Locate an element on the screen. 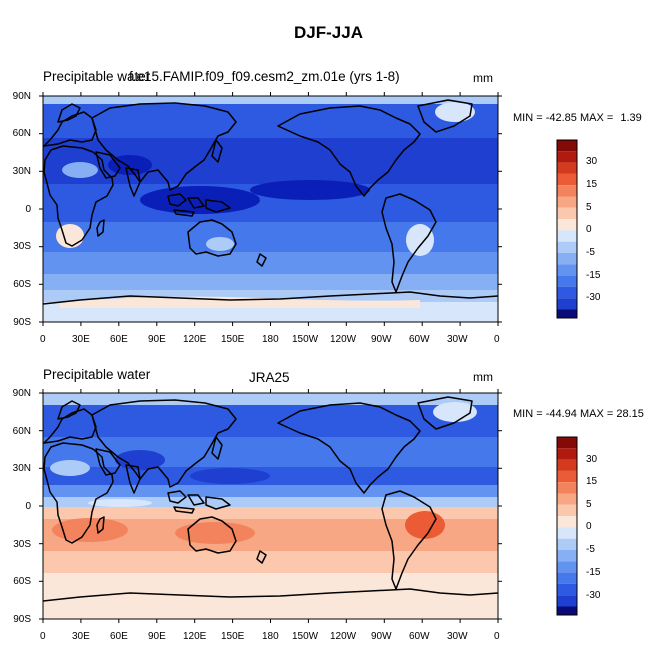 The width and height of the screenshot is (657, 657). panel-1-lat-tick: 60N is located at coordinates (21, 133).